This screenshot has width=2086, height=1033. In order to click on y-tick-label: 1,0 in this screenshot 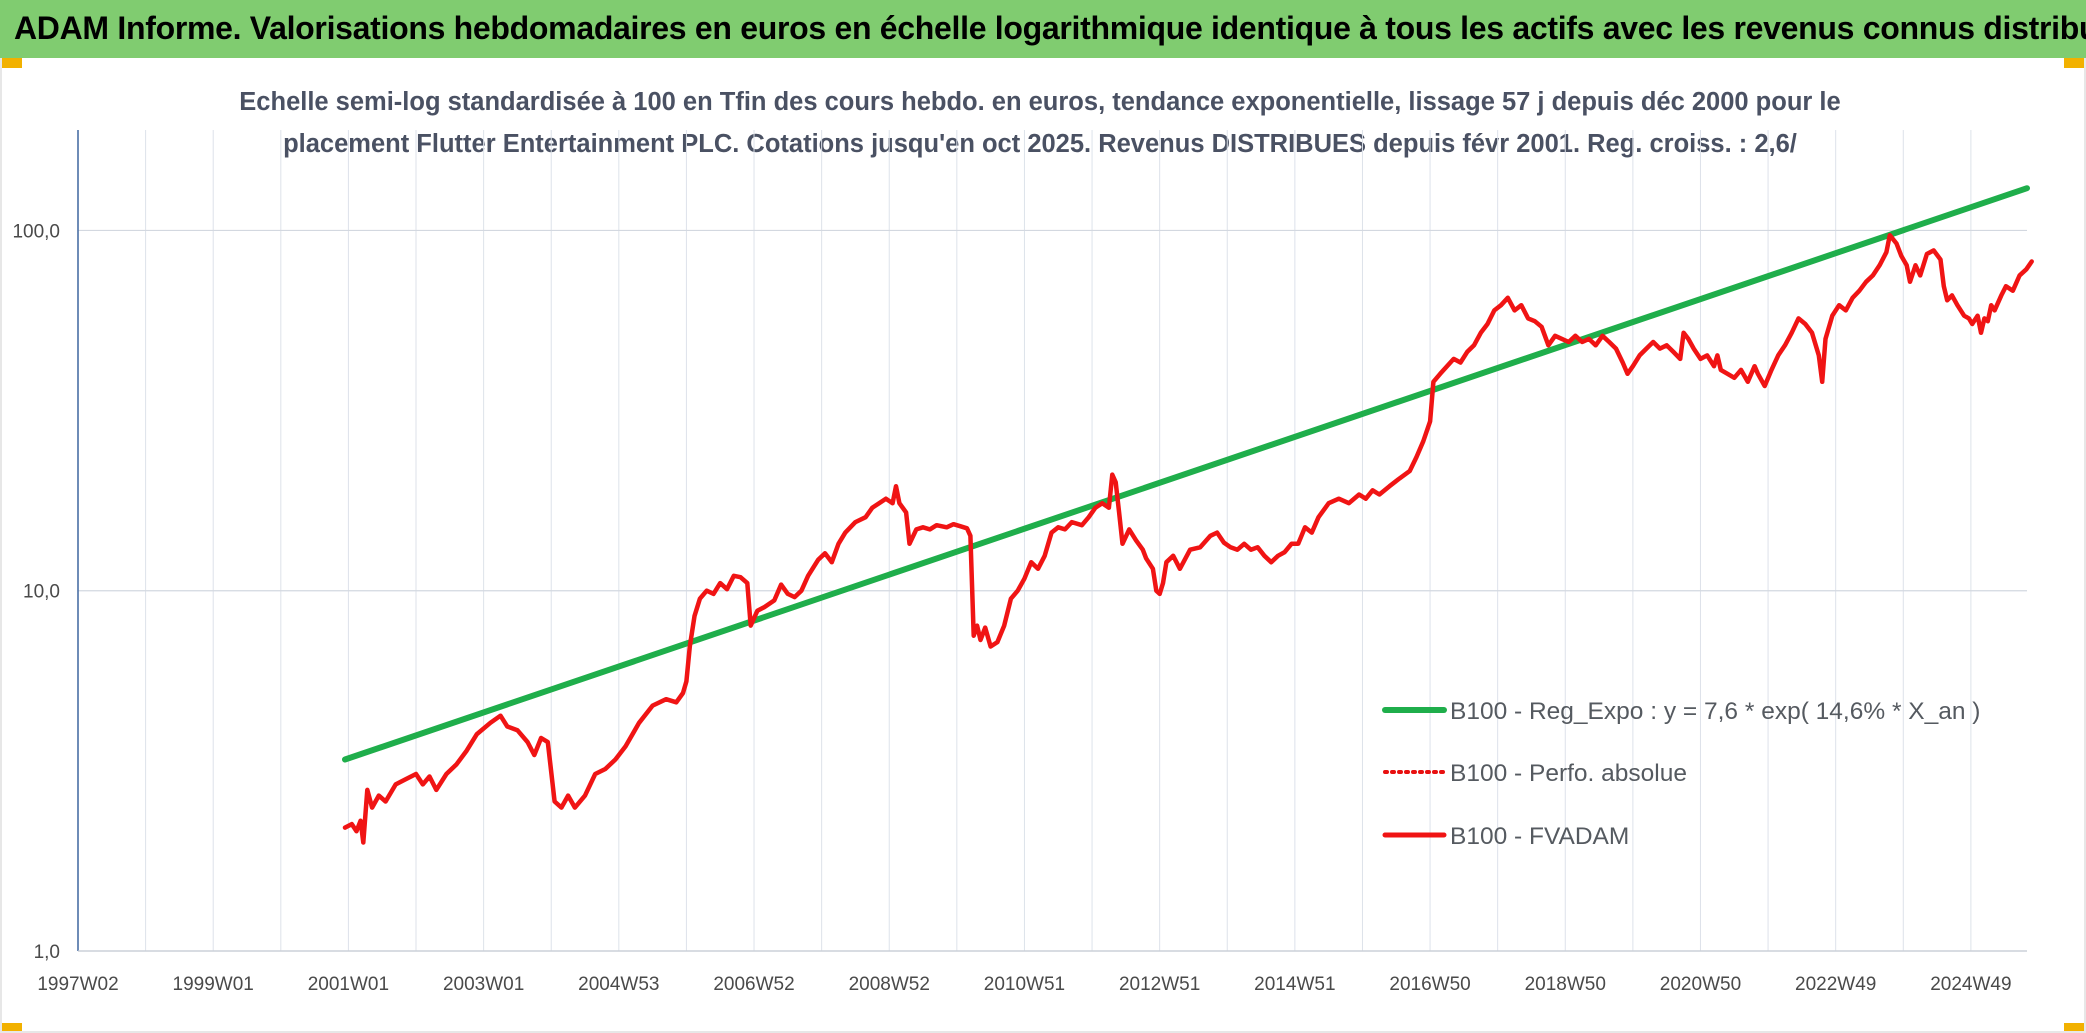, I will do `click(47, 952)`.